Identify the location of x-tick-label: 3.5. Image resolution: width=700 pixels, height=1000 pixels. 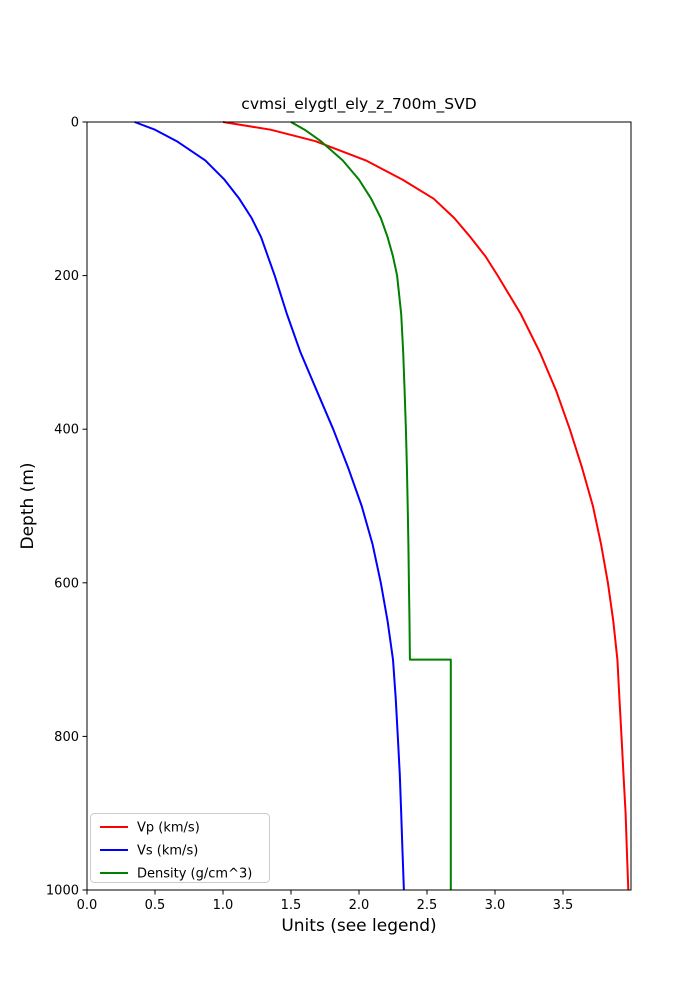
(563, 905).